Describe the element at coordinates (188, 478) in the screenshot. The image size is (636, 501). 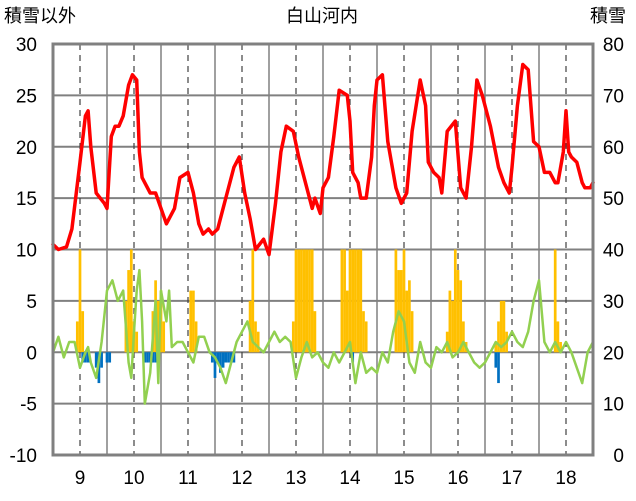
I see `x-tick-label: 11` at that location.